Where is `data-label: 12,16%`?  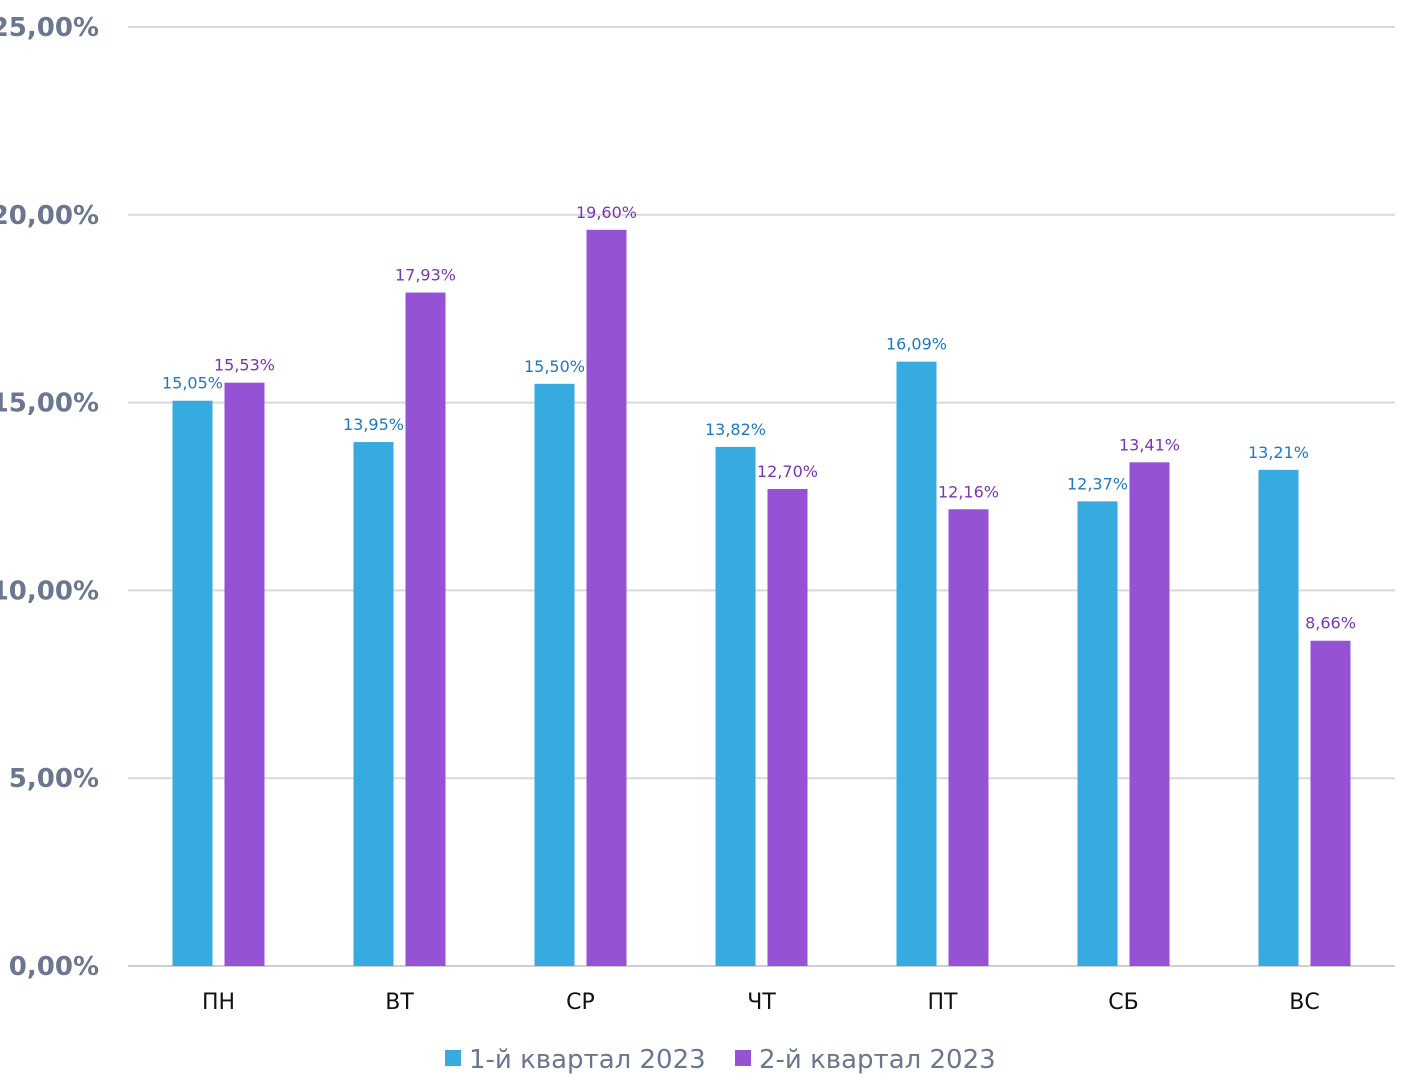
data-label: 12,16% is located at coordinates (968, 491).